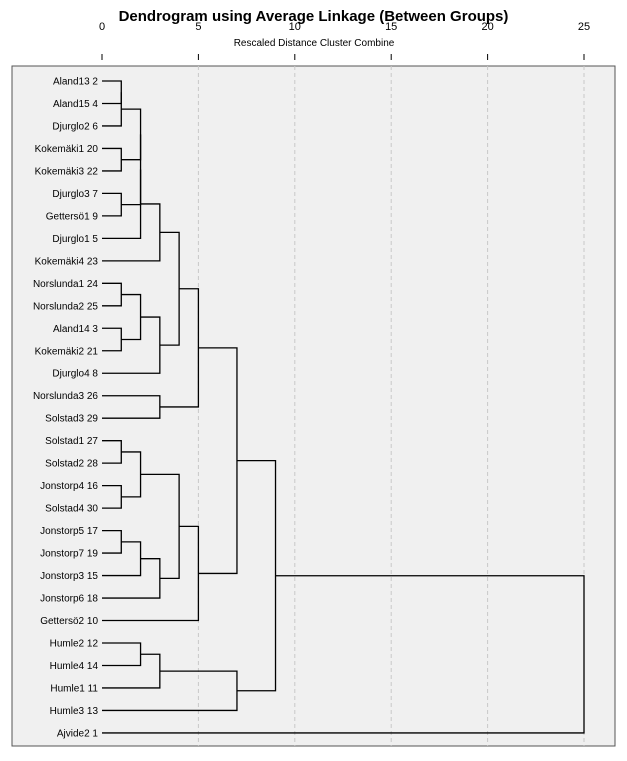 This screenshot has height=761, width=627. I want to click on leaf-label: Djurglo4 8, so click(75, 374).